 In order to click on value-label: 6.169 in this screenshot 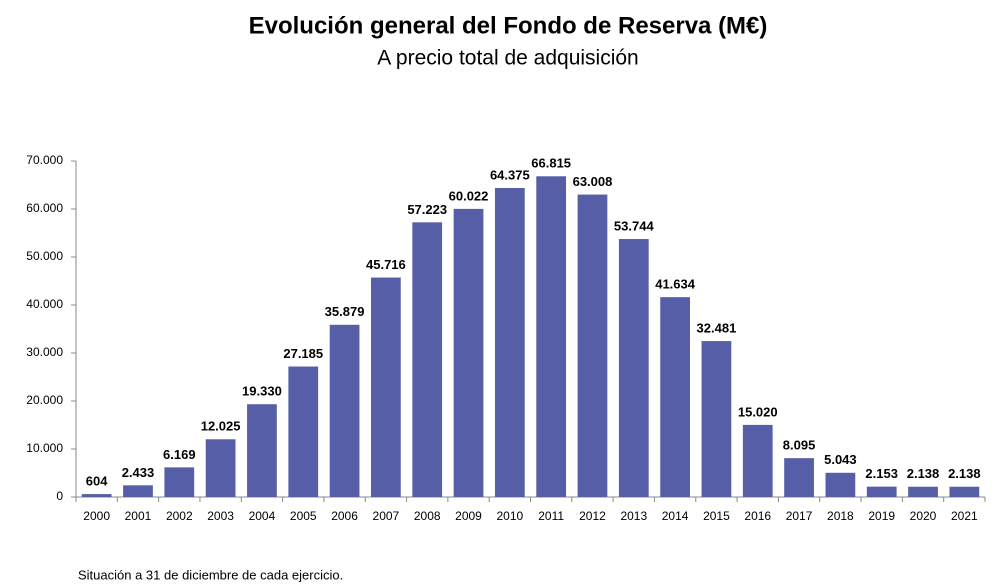, I will do `click(179, 454)`.